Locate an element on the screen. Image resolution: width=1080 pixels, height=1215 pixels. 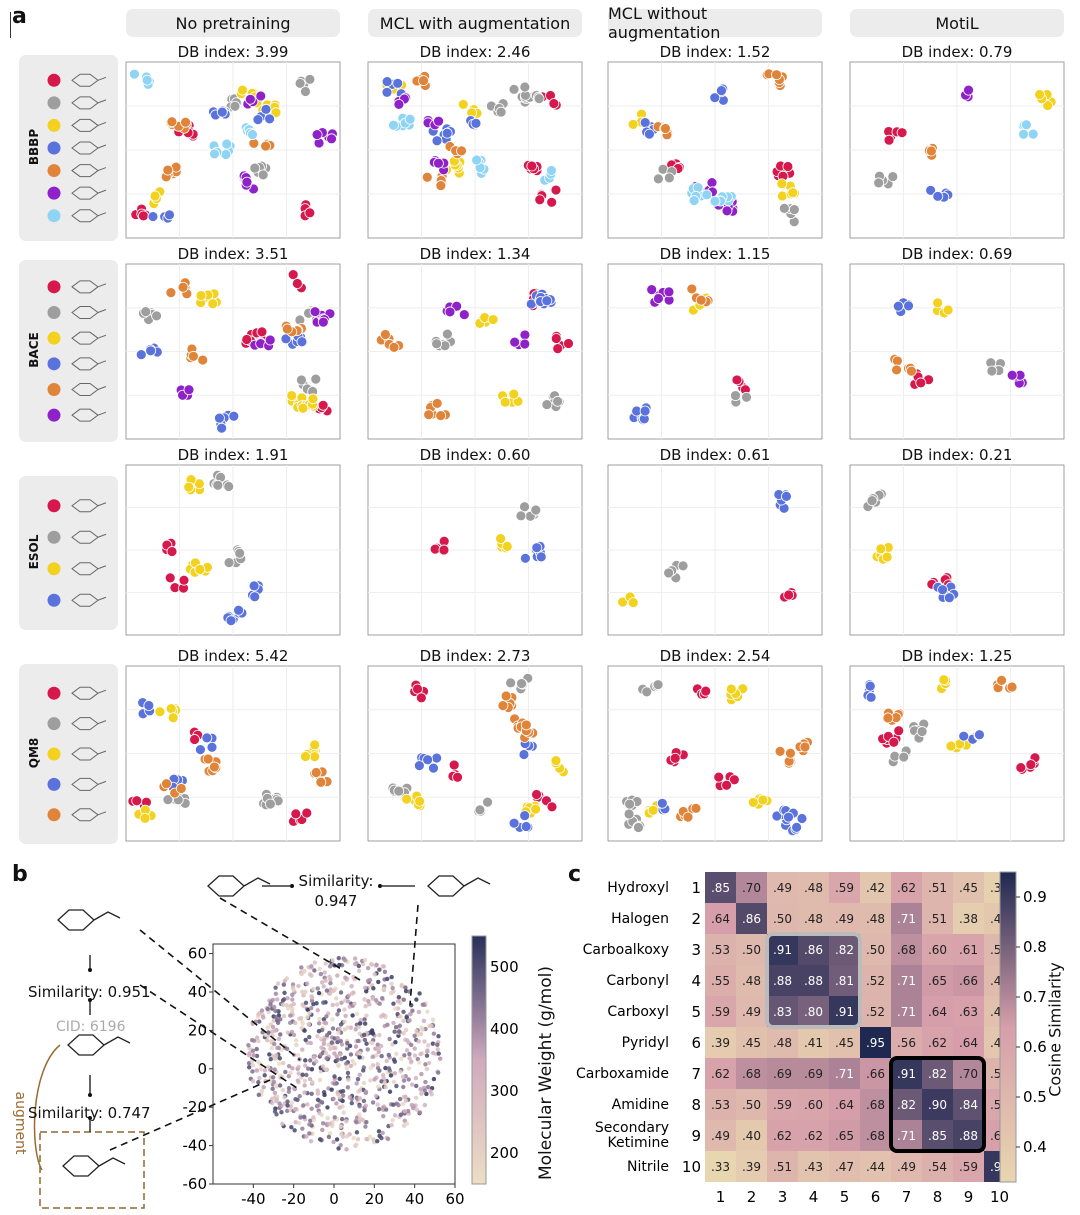
y-tick-label: 20 is located at coordinates (197, 1030).